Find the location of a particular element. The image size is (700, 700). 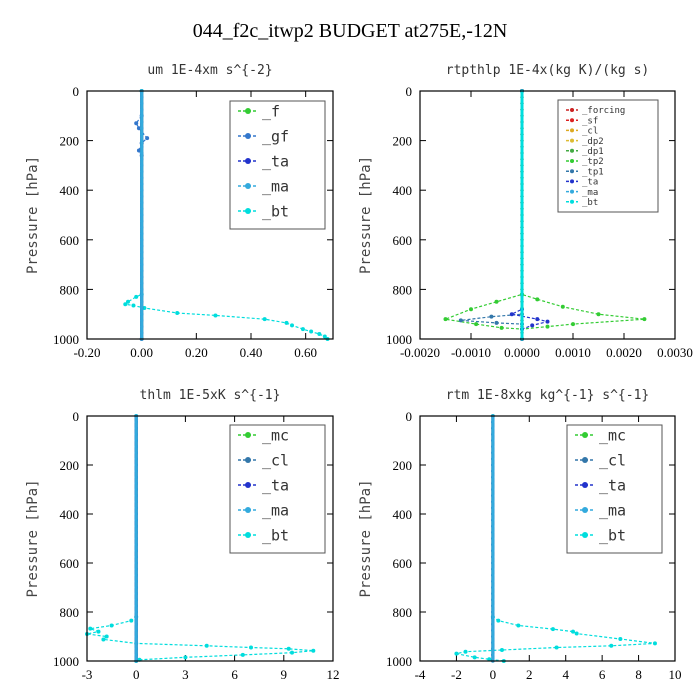

x-tick-label: -0.0020 is located at coordinates (420, 352).